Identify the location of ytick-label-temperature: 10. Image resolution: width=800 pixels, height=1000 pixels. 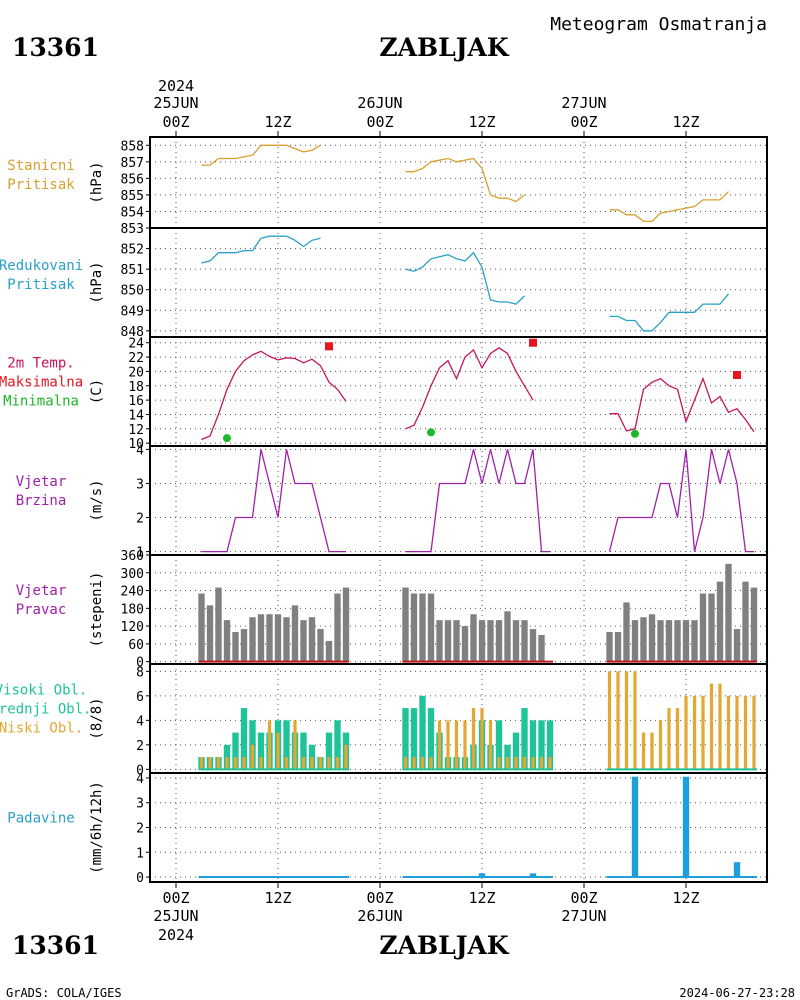
(136, 444).